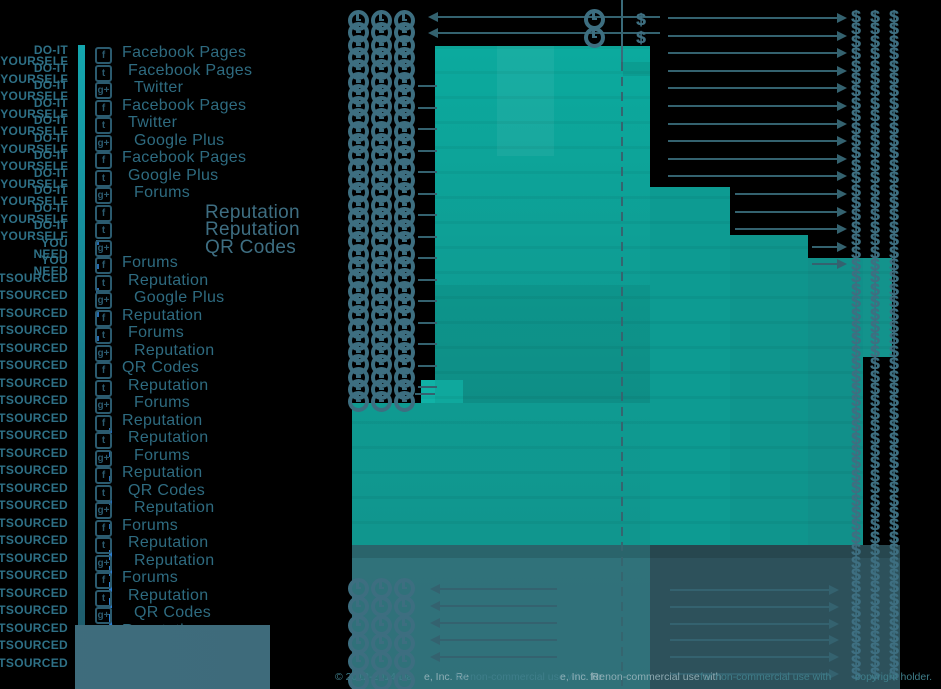 The image size is (941, 689). I want to click on tactic-label: Google Plus, so click(179, 140).